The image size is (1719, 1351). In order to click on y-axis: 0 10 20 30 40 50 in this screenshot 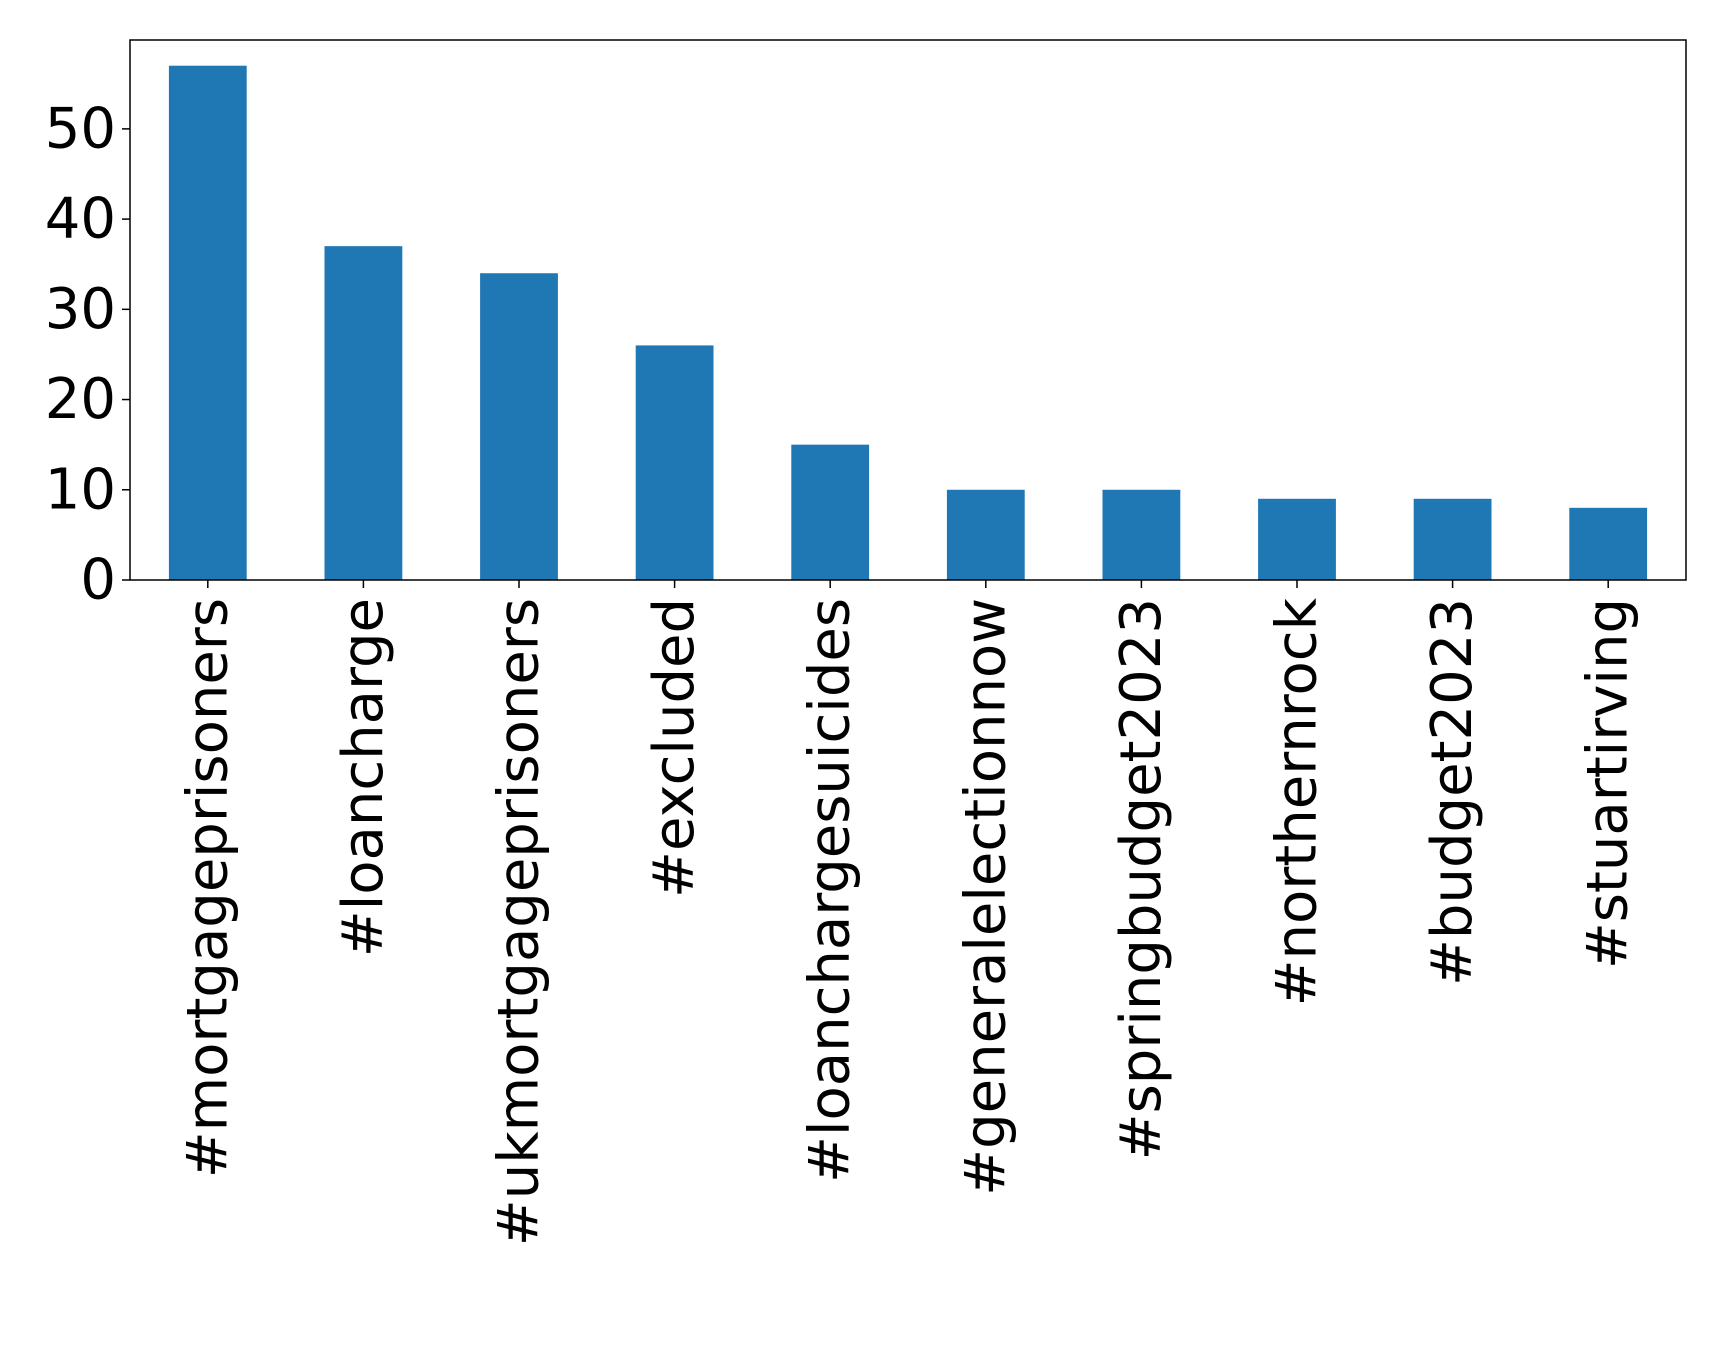, I will do `click(87, 354)`.